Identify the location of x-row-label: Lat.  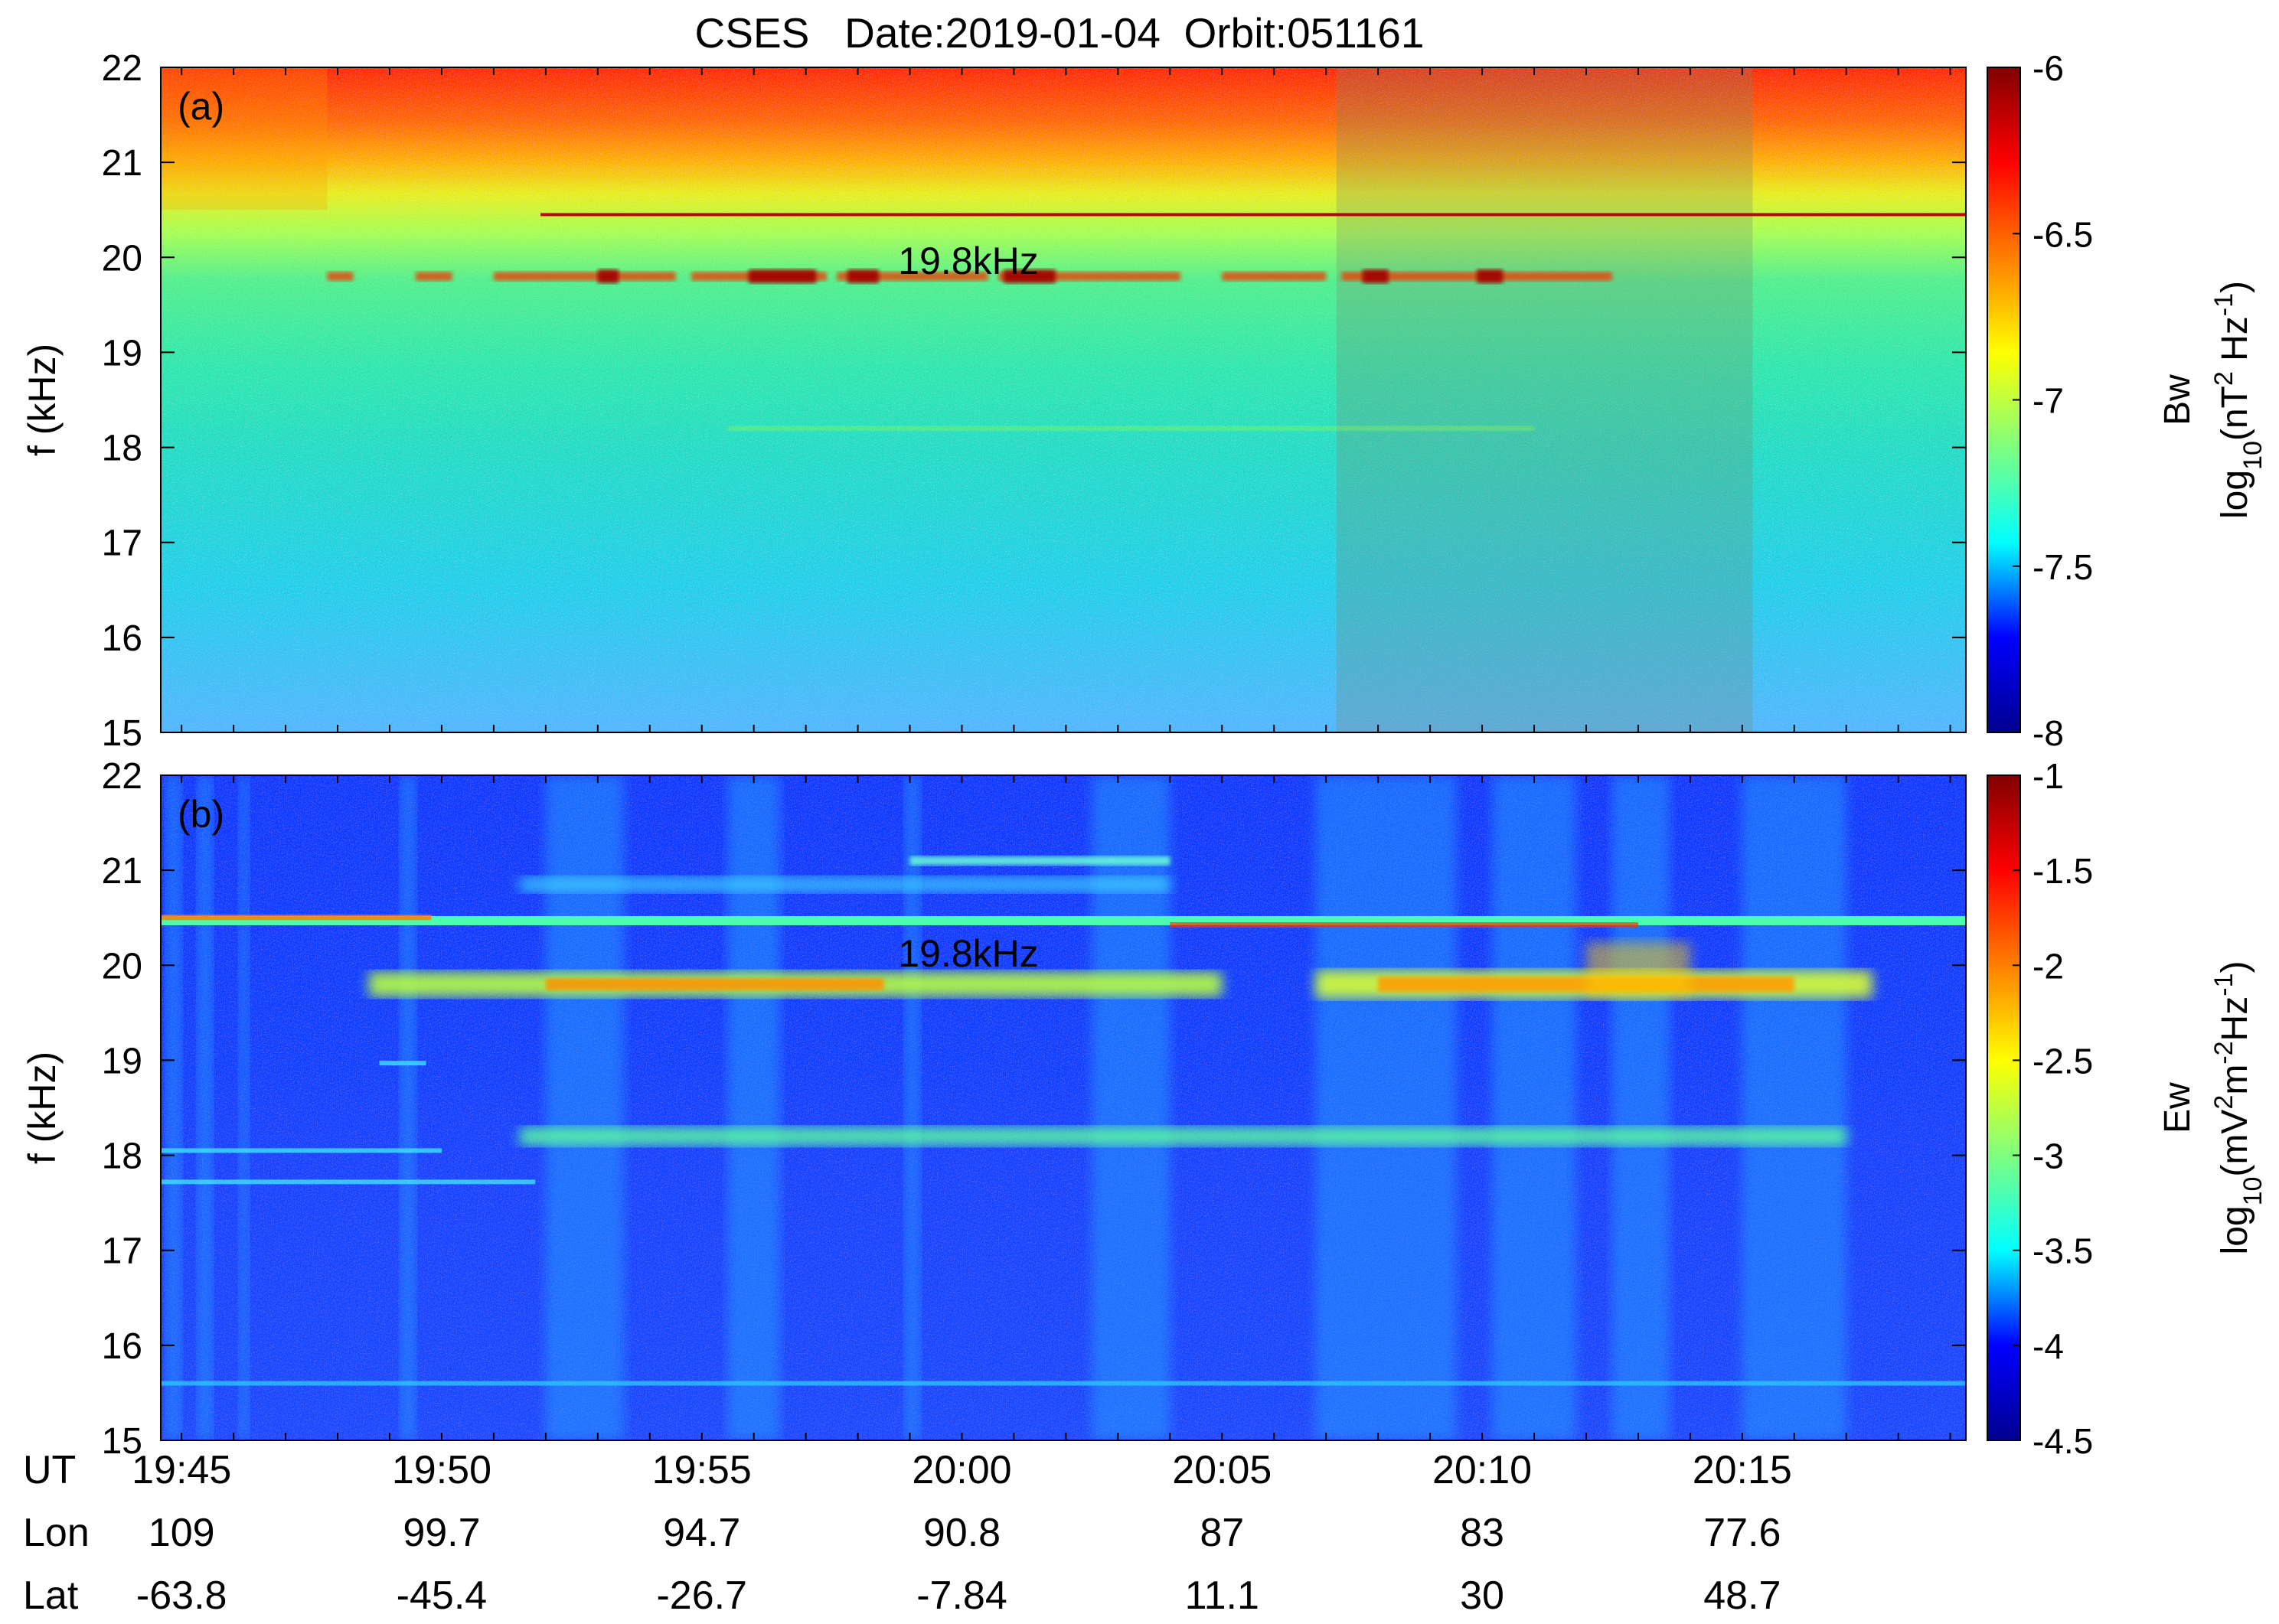
(51, 1596).